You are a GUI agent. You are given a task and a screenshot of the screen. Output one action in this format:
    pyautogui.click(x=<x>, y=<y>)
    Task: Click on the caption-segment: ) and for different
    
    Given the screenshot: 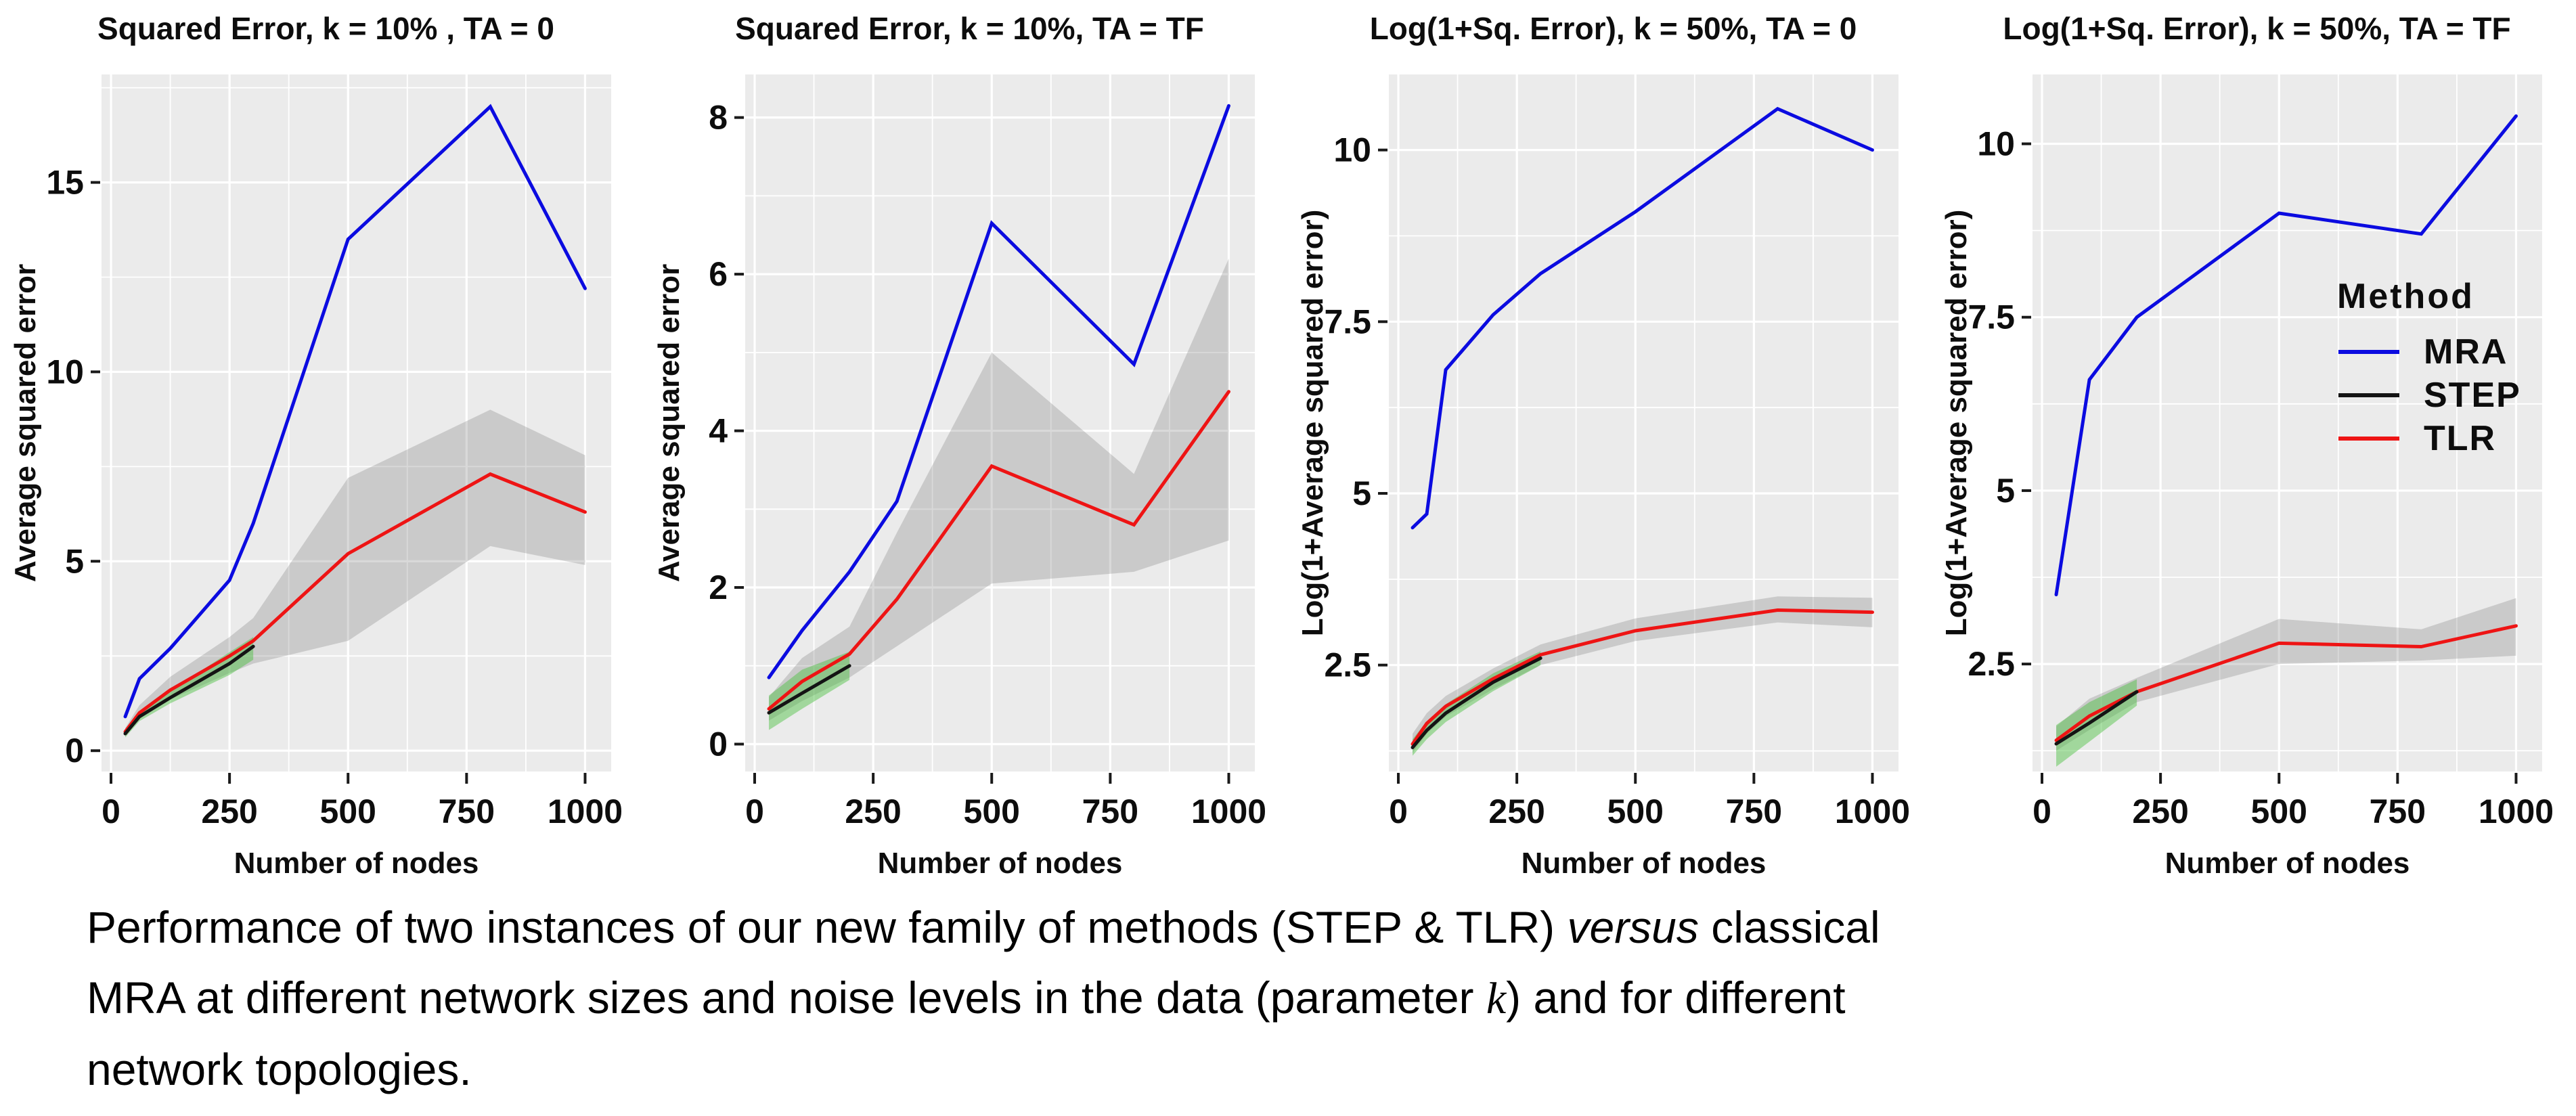 What is the action you would take?
    pyautogui.click(x=1676, y=998)
    